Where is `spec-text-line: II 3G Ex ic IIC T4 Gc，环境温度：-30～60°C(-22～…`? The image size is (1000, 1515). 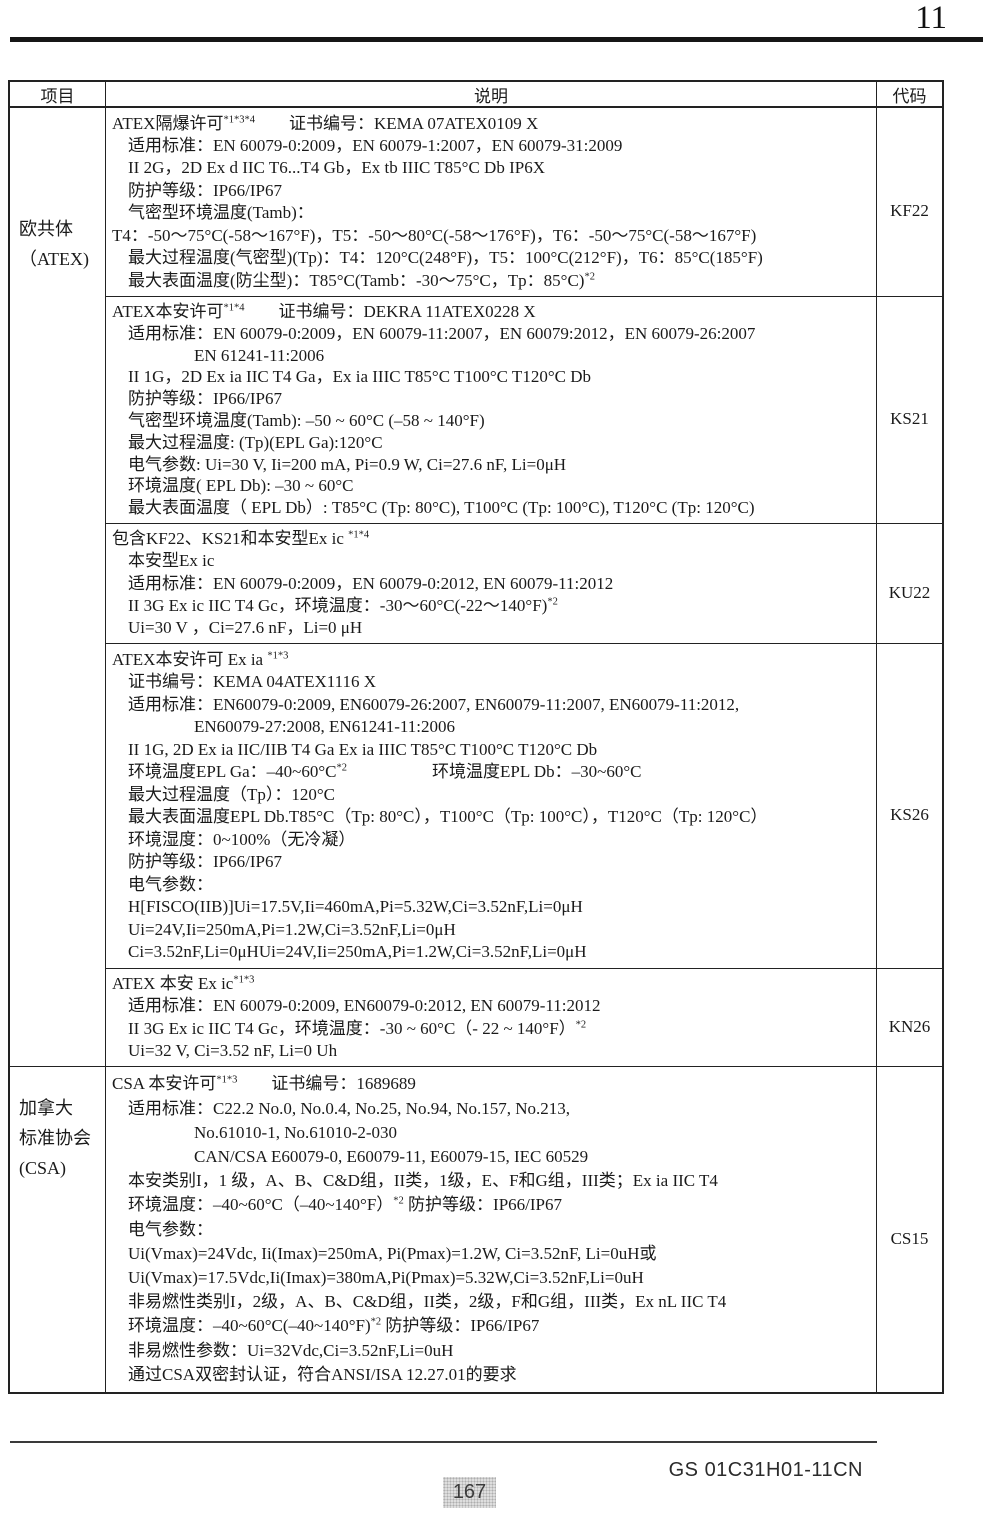
spec-text-line: II 3G Ex ic IIC T4 Gc，环境温度：-30～60°C(-22～… is located at coordinates (343, 605).